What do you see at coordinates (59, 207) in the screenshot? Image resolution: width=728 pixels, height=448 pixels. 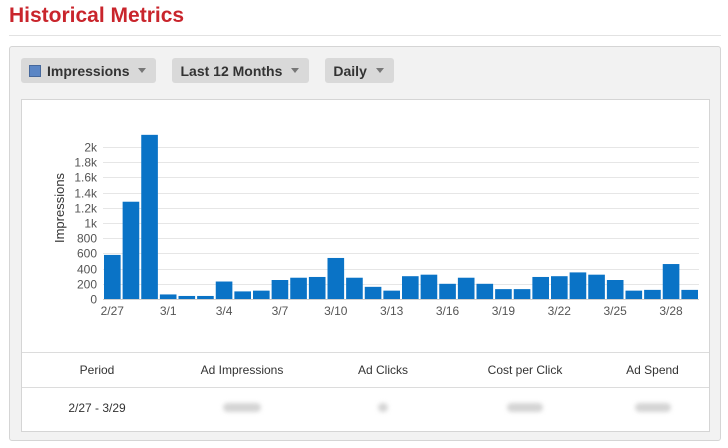 I see `y-axis-title: Impressions` at bounding box center [59, 207].